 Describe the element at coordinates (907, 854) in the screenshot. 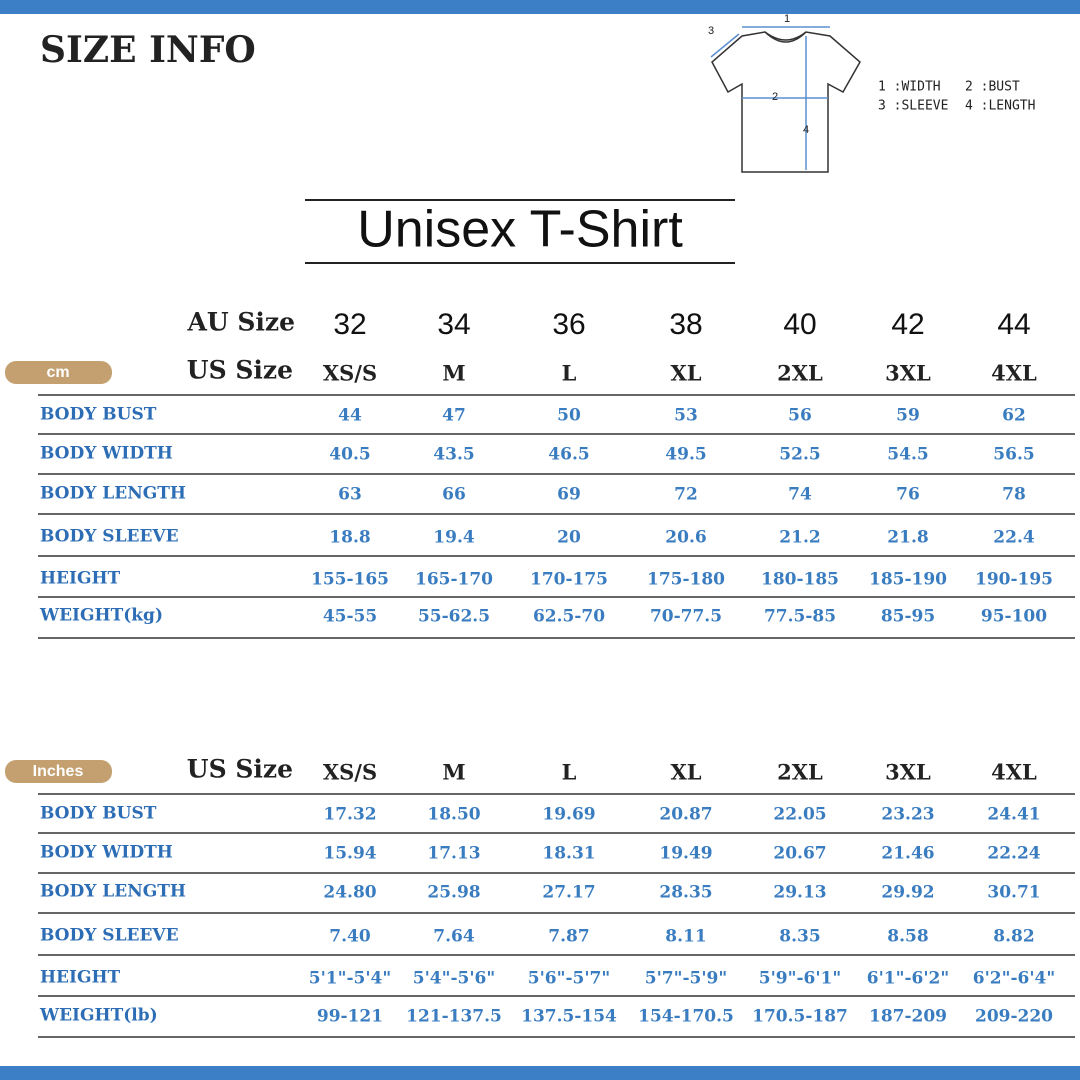

I see `cell: 21.46` at that location.